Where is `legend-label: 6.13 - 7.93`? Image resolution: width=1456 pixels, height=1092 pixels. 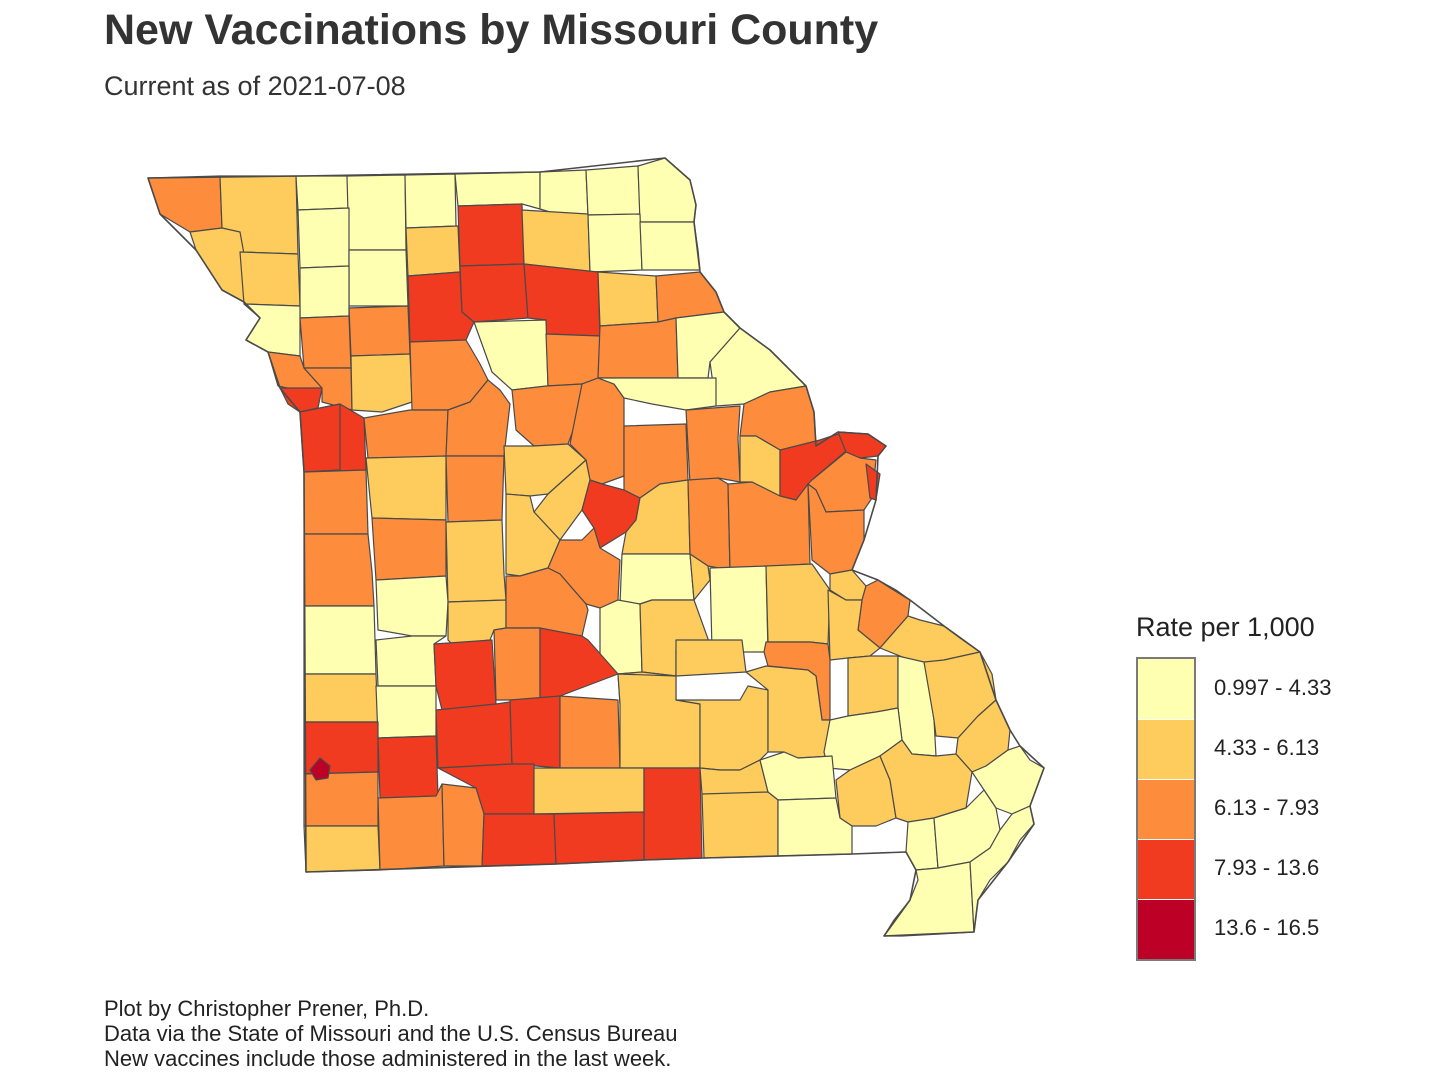 legend-label: 6.13 - 7.93 is located at coordinates (1267, 807).